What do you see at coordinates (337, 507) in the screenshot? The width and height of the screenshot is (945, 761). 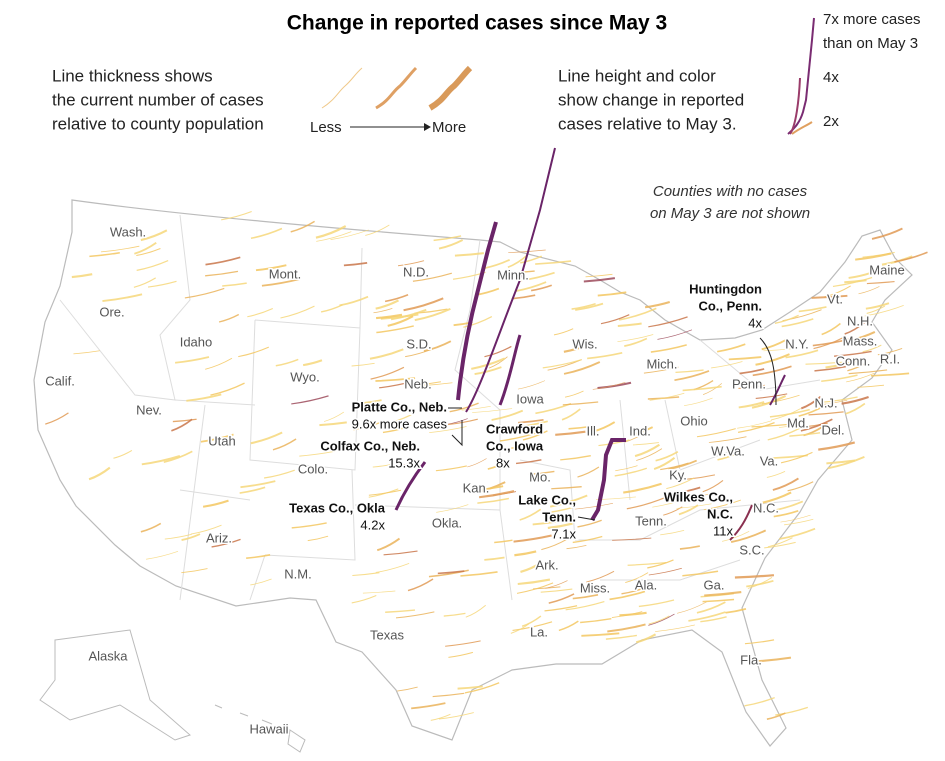 I see `annotation-name: Texas Co., Okla` at bounding box center [337, 507].